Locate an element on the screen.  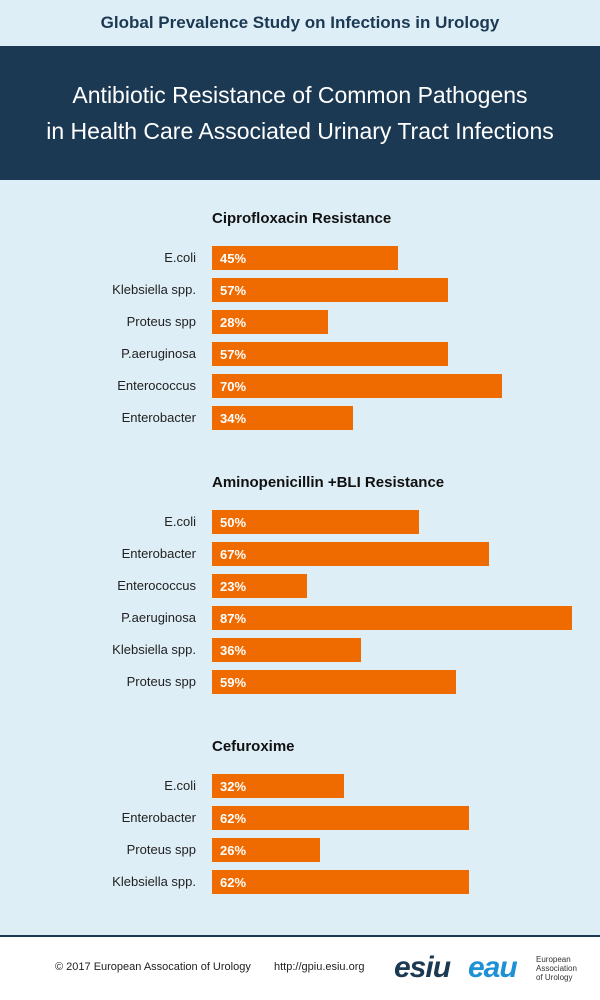
bar-value-label: 34% is located at coordinates (233, 418).